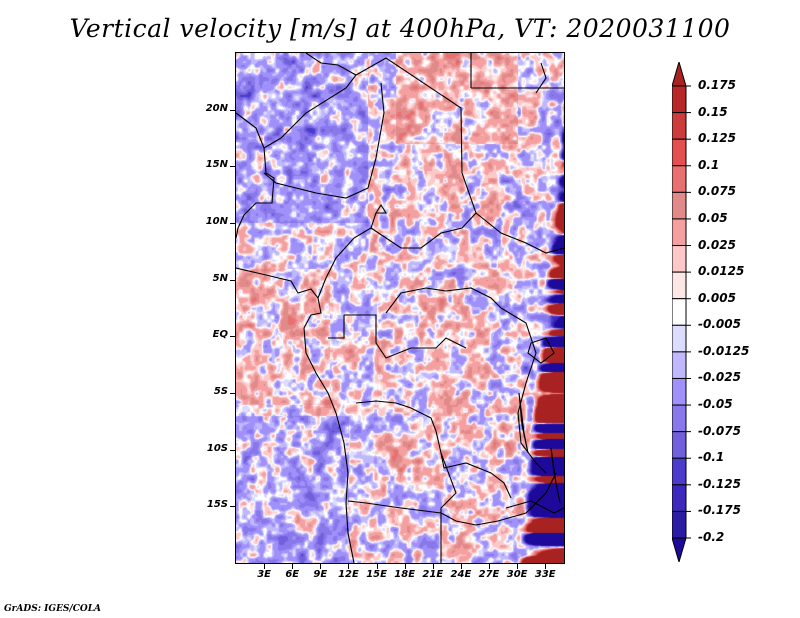  What do you see at coordinates (681, 312) in the screenshot?
I see `colorbar` at bounding box center [681, 312].